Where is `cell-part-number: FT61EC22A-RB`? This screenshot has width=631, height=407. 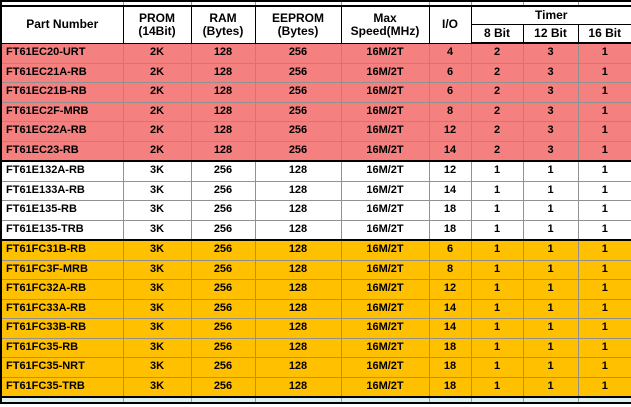 cell-part-number: FT61EC22A-RB is located at coordinates (62, 131).